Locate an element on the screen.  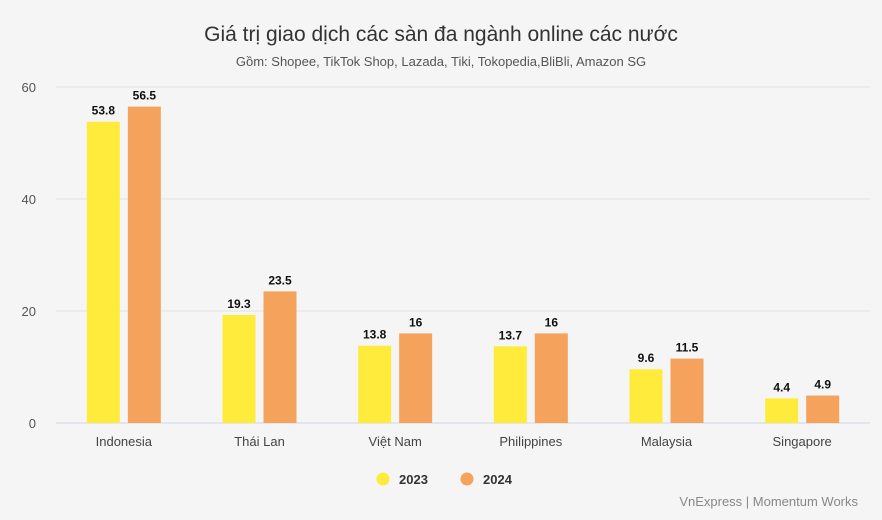
y-tick-label: 40 is located at coordinates (29, 199).